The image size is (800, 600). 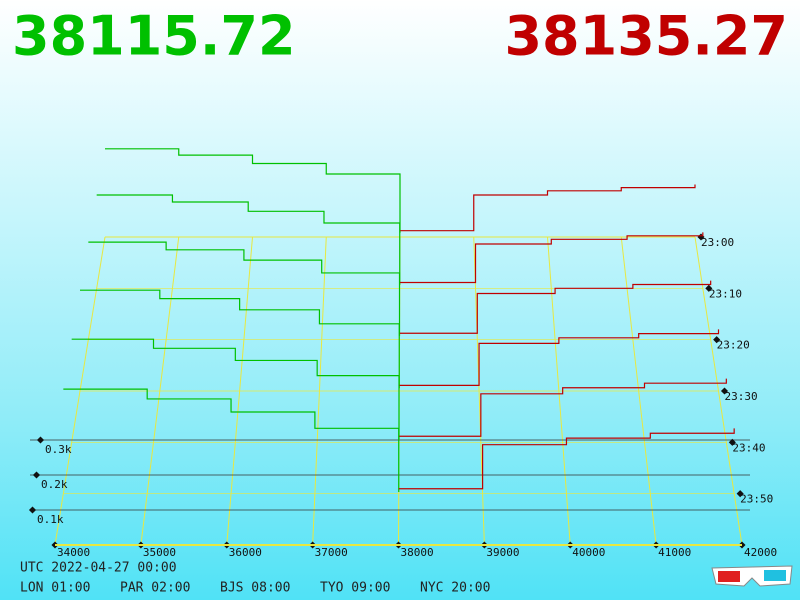 What do you see at coordinates (729, 576) in the screenshot?
I see `red-lens` at bounding box center [729, 576].